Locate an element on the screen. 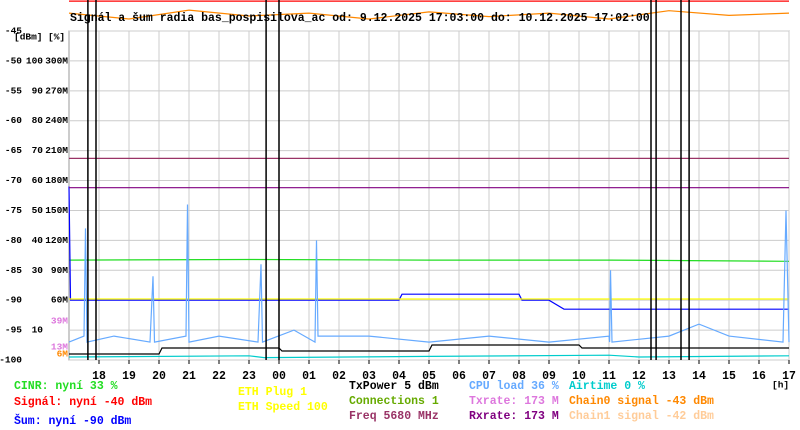  y2-tick-label: 50 is located at coordinates (38, 210).